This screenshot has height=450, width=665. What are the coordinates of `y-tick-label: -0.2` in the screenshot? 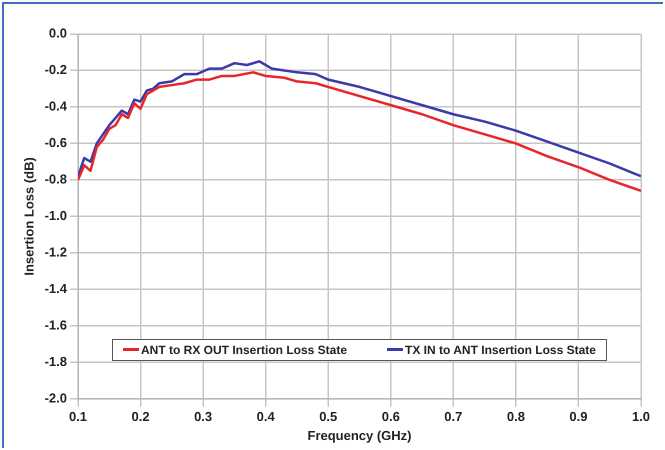 It's located at (55, 70).